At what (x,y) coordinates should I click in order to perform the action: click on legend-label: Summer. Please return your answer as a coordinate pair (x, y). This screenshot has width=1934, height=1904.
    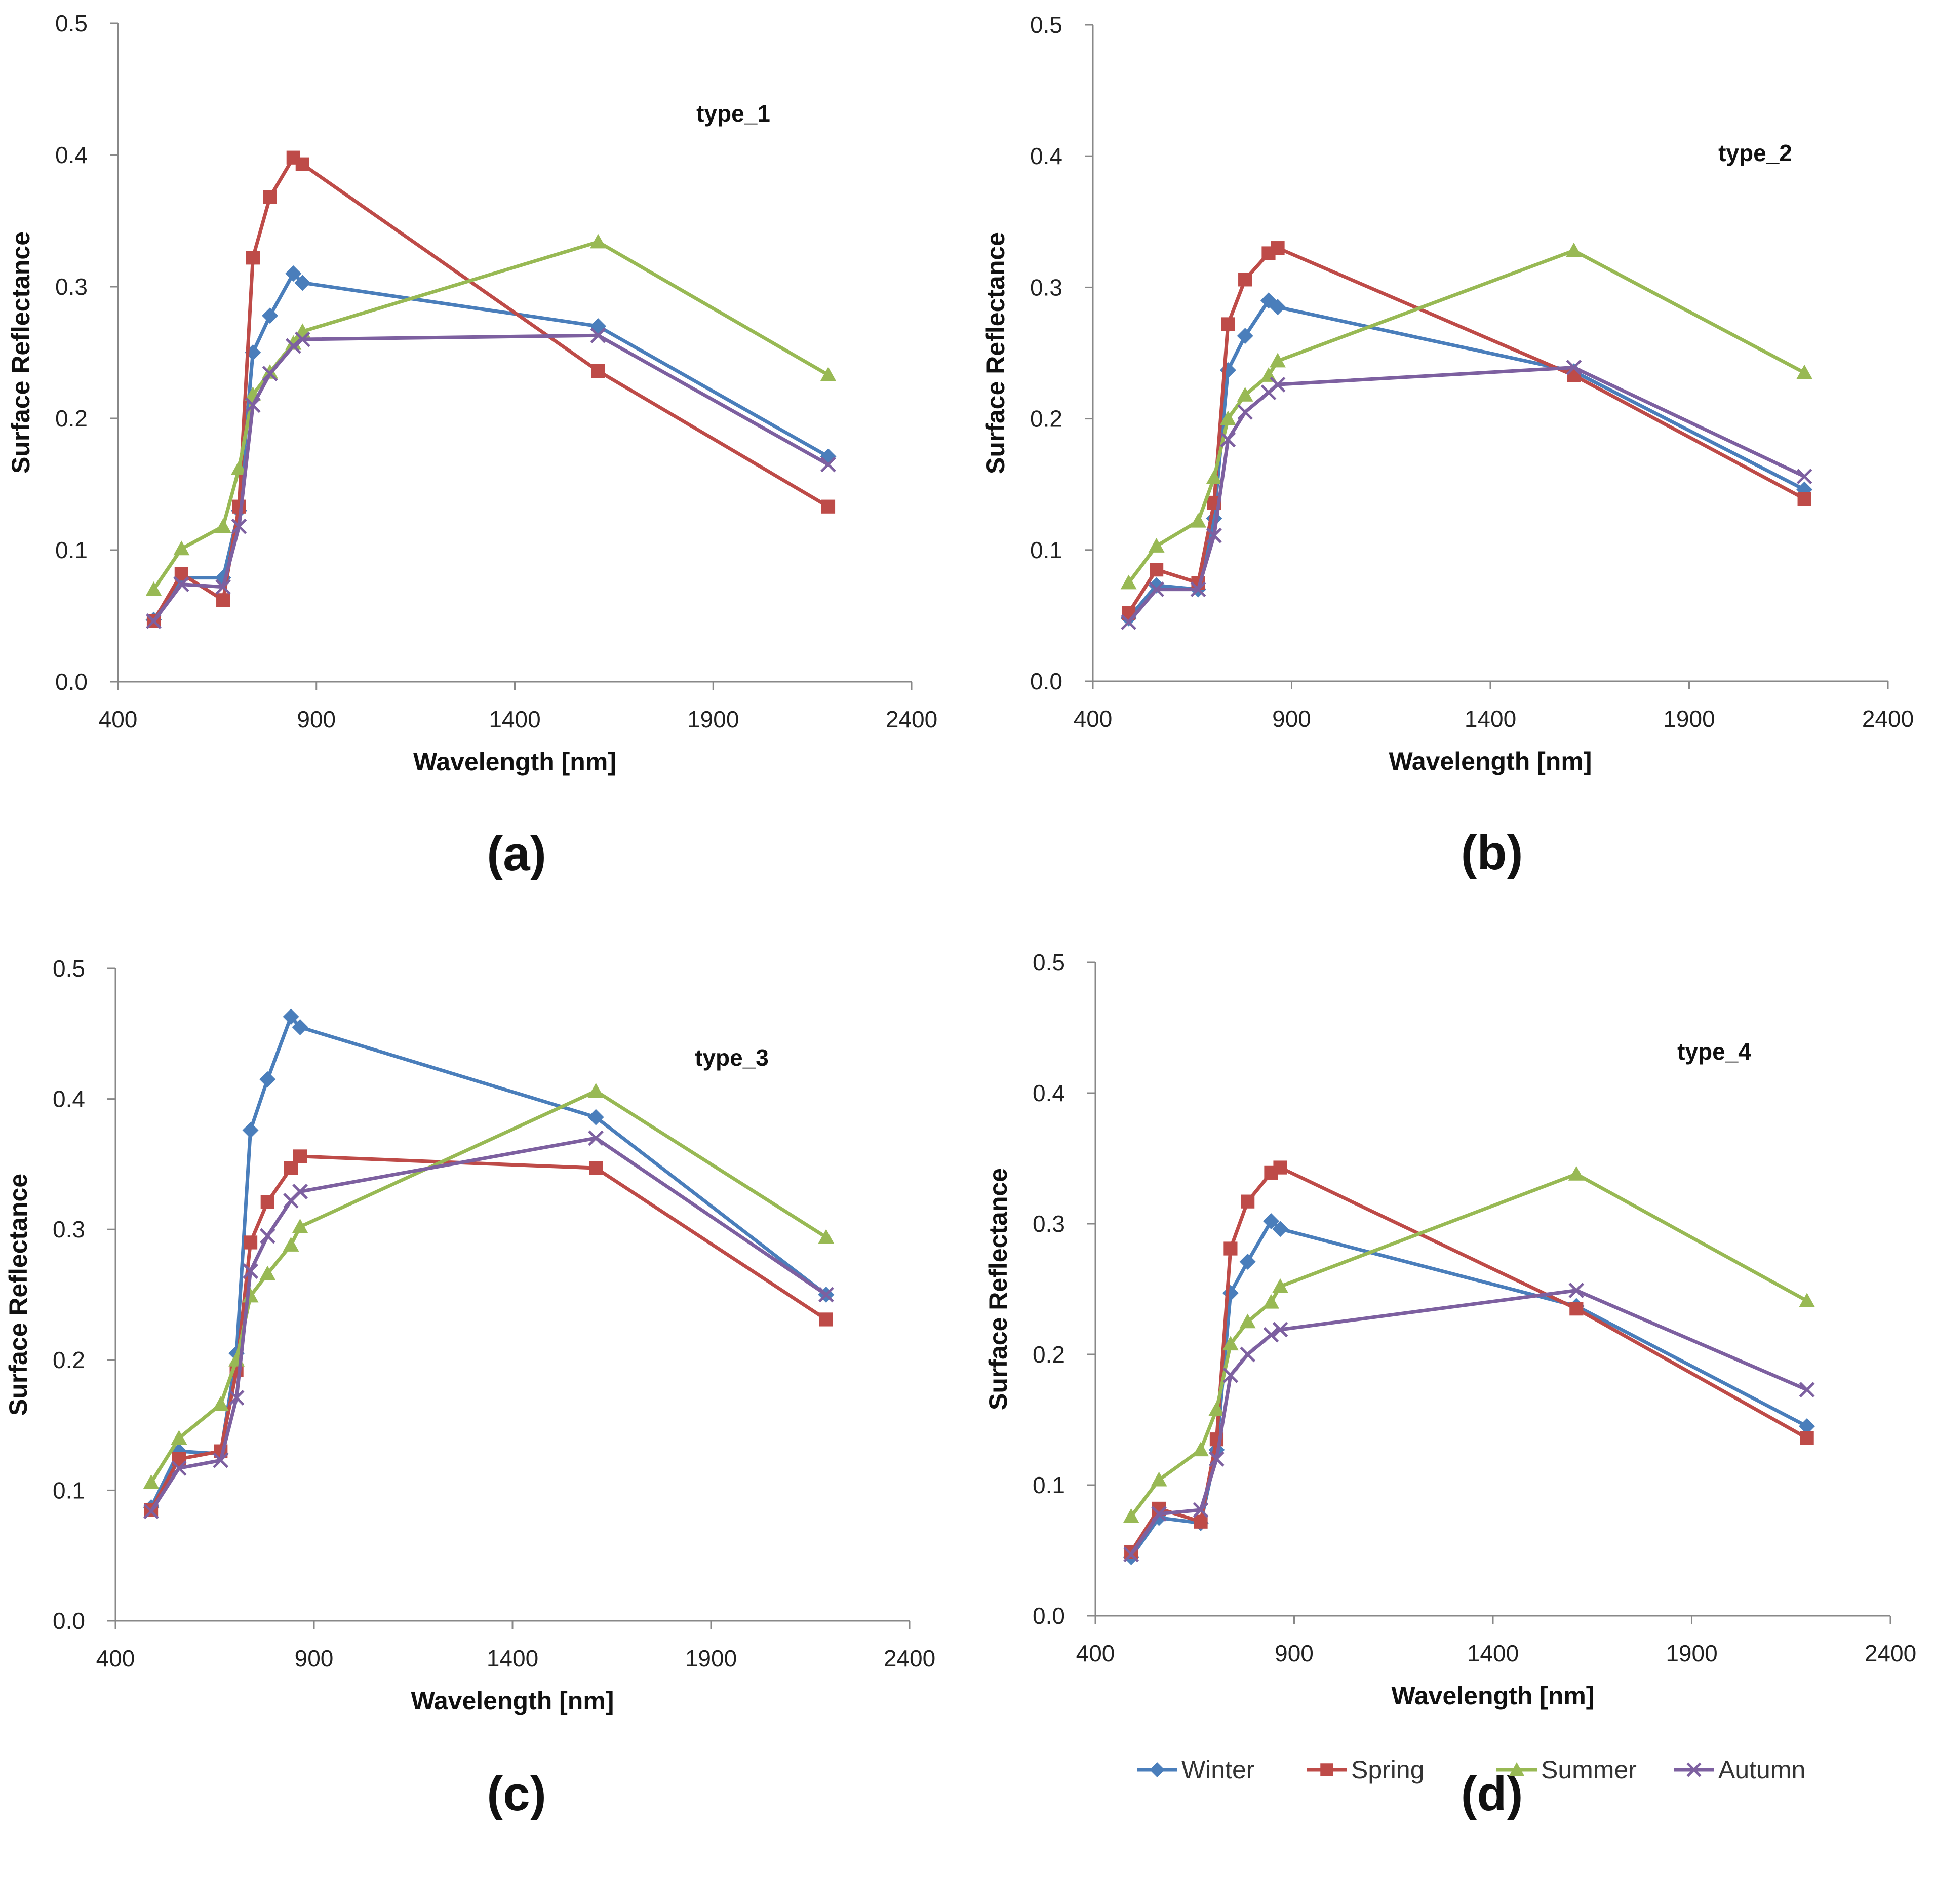
    Looking at the image, I should click on (1589, 1770).